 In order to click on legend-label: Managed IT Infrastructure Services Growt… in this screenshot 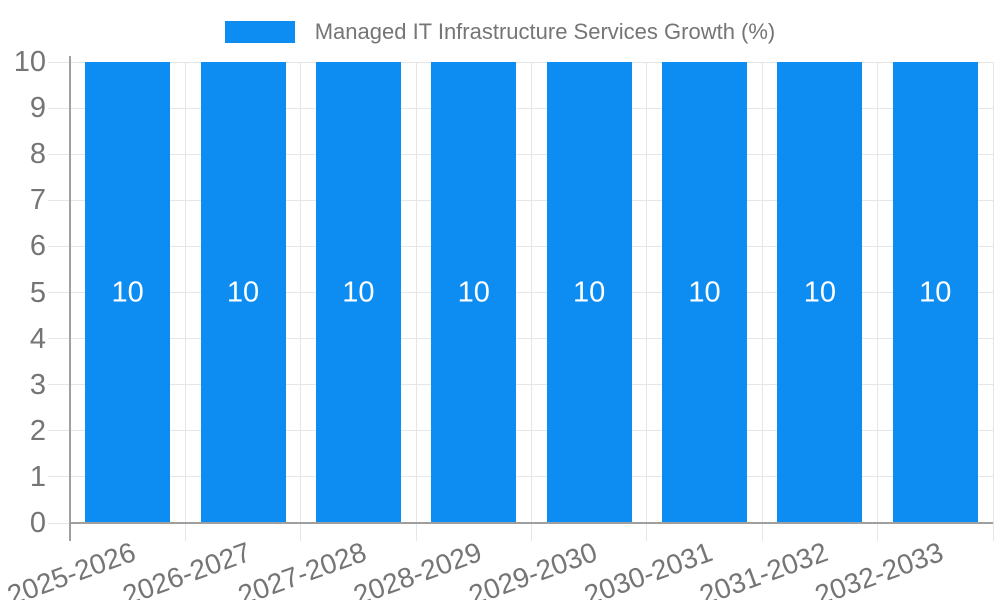, I will do `click(545, 31)`.